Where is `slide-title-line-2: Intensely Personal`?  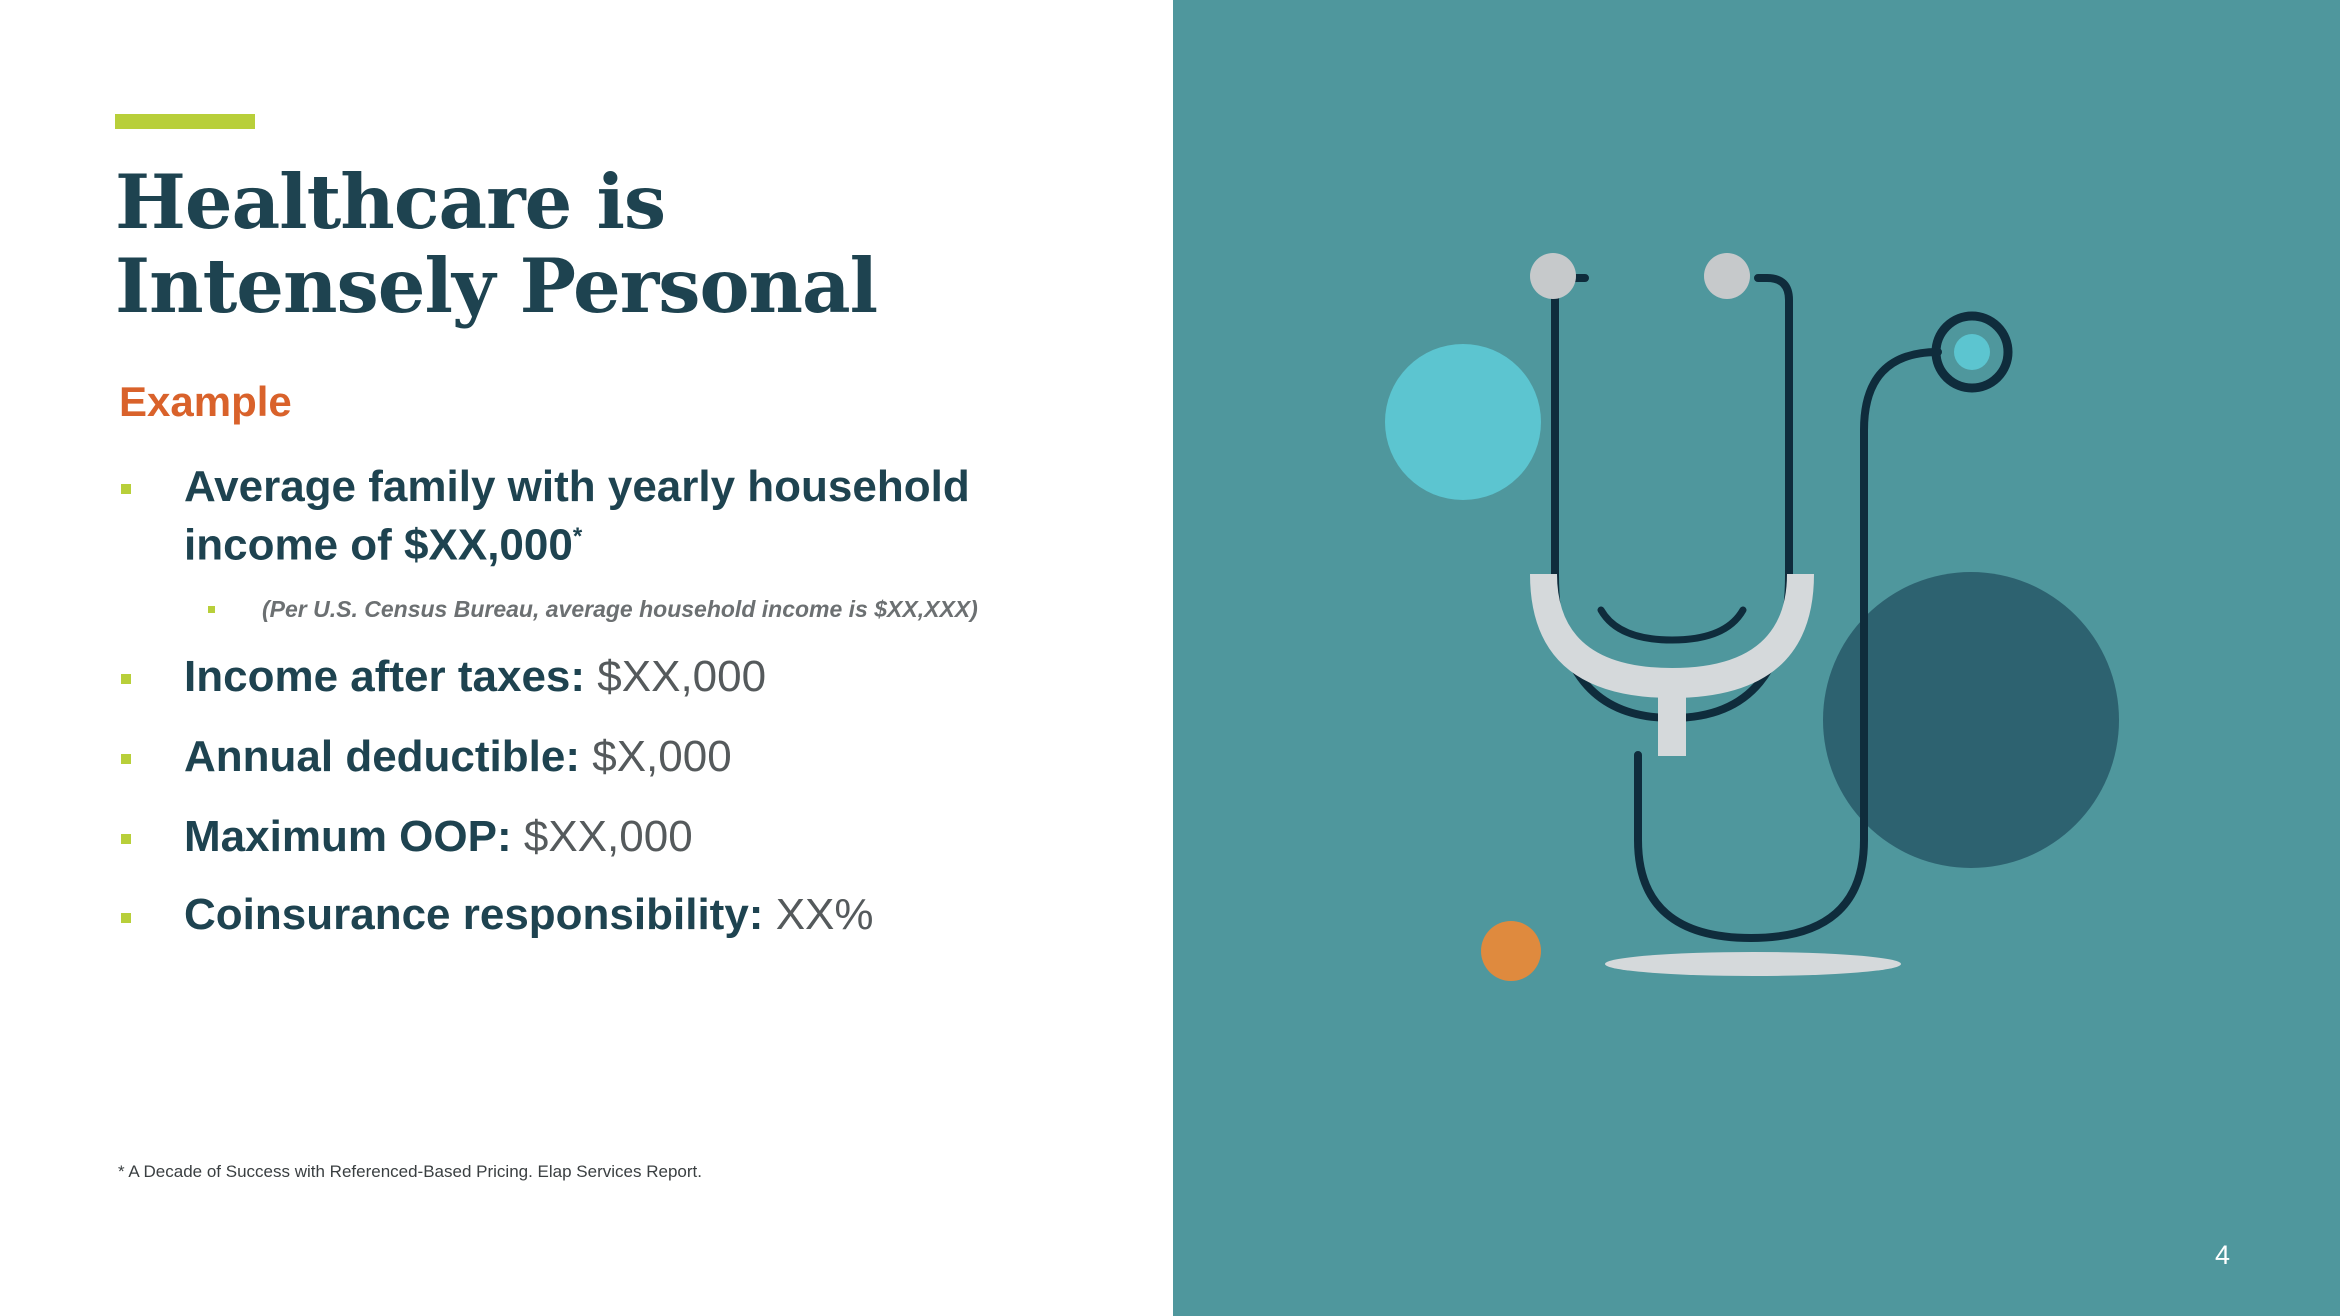
slide-title-line-2: Intensely Personal is located at coordinates (496, 286).